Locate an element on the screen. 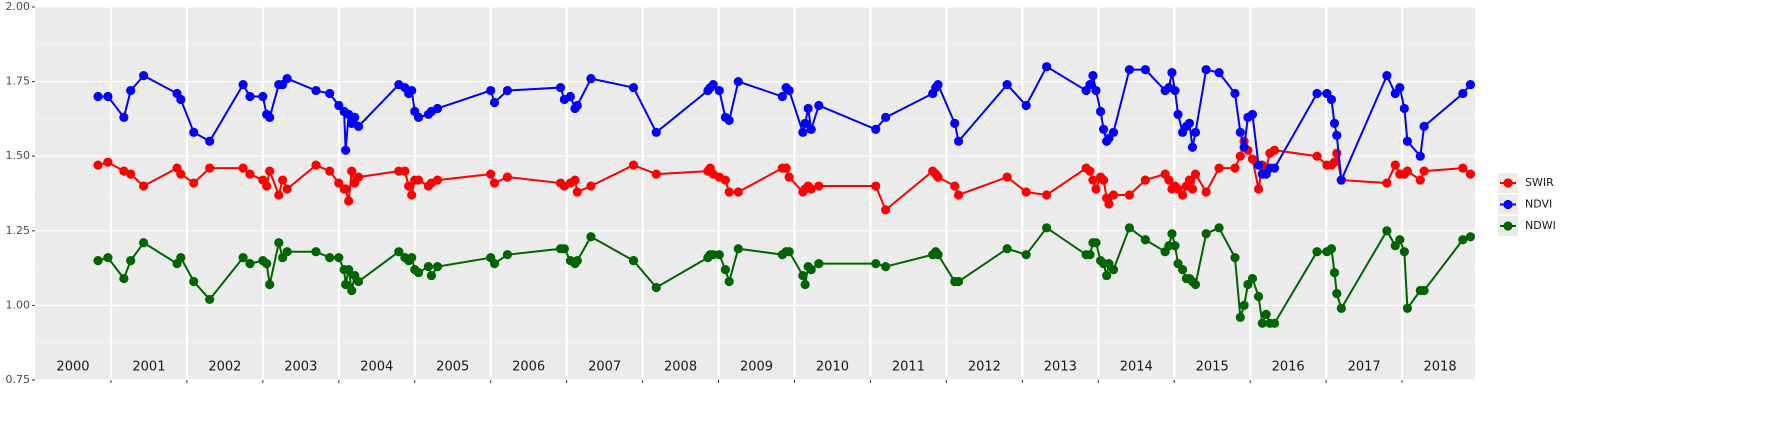 The image size is (1773, 442). year-label: 2010 is located at coordinates (832, 367).